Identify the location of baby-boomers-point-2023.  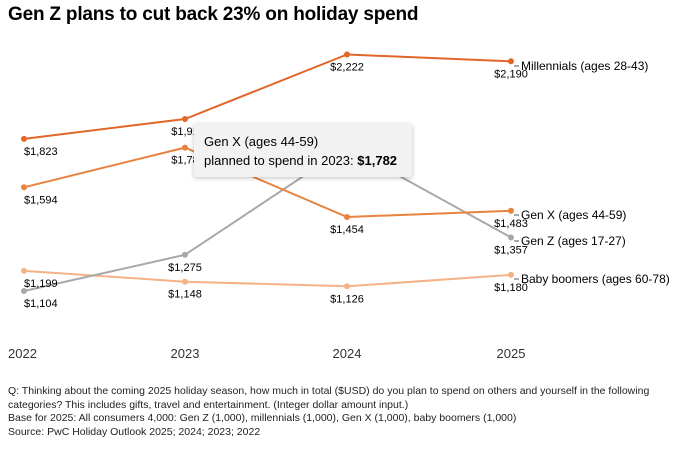
(185, 281).